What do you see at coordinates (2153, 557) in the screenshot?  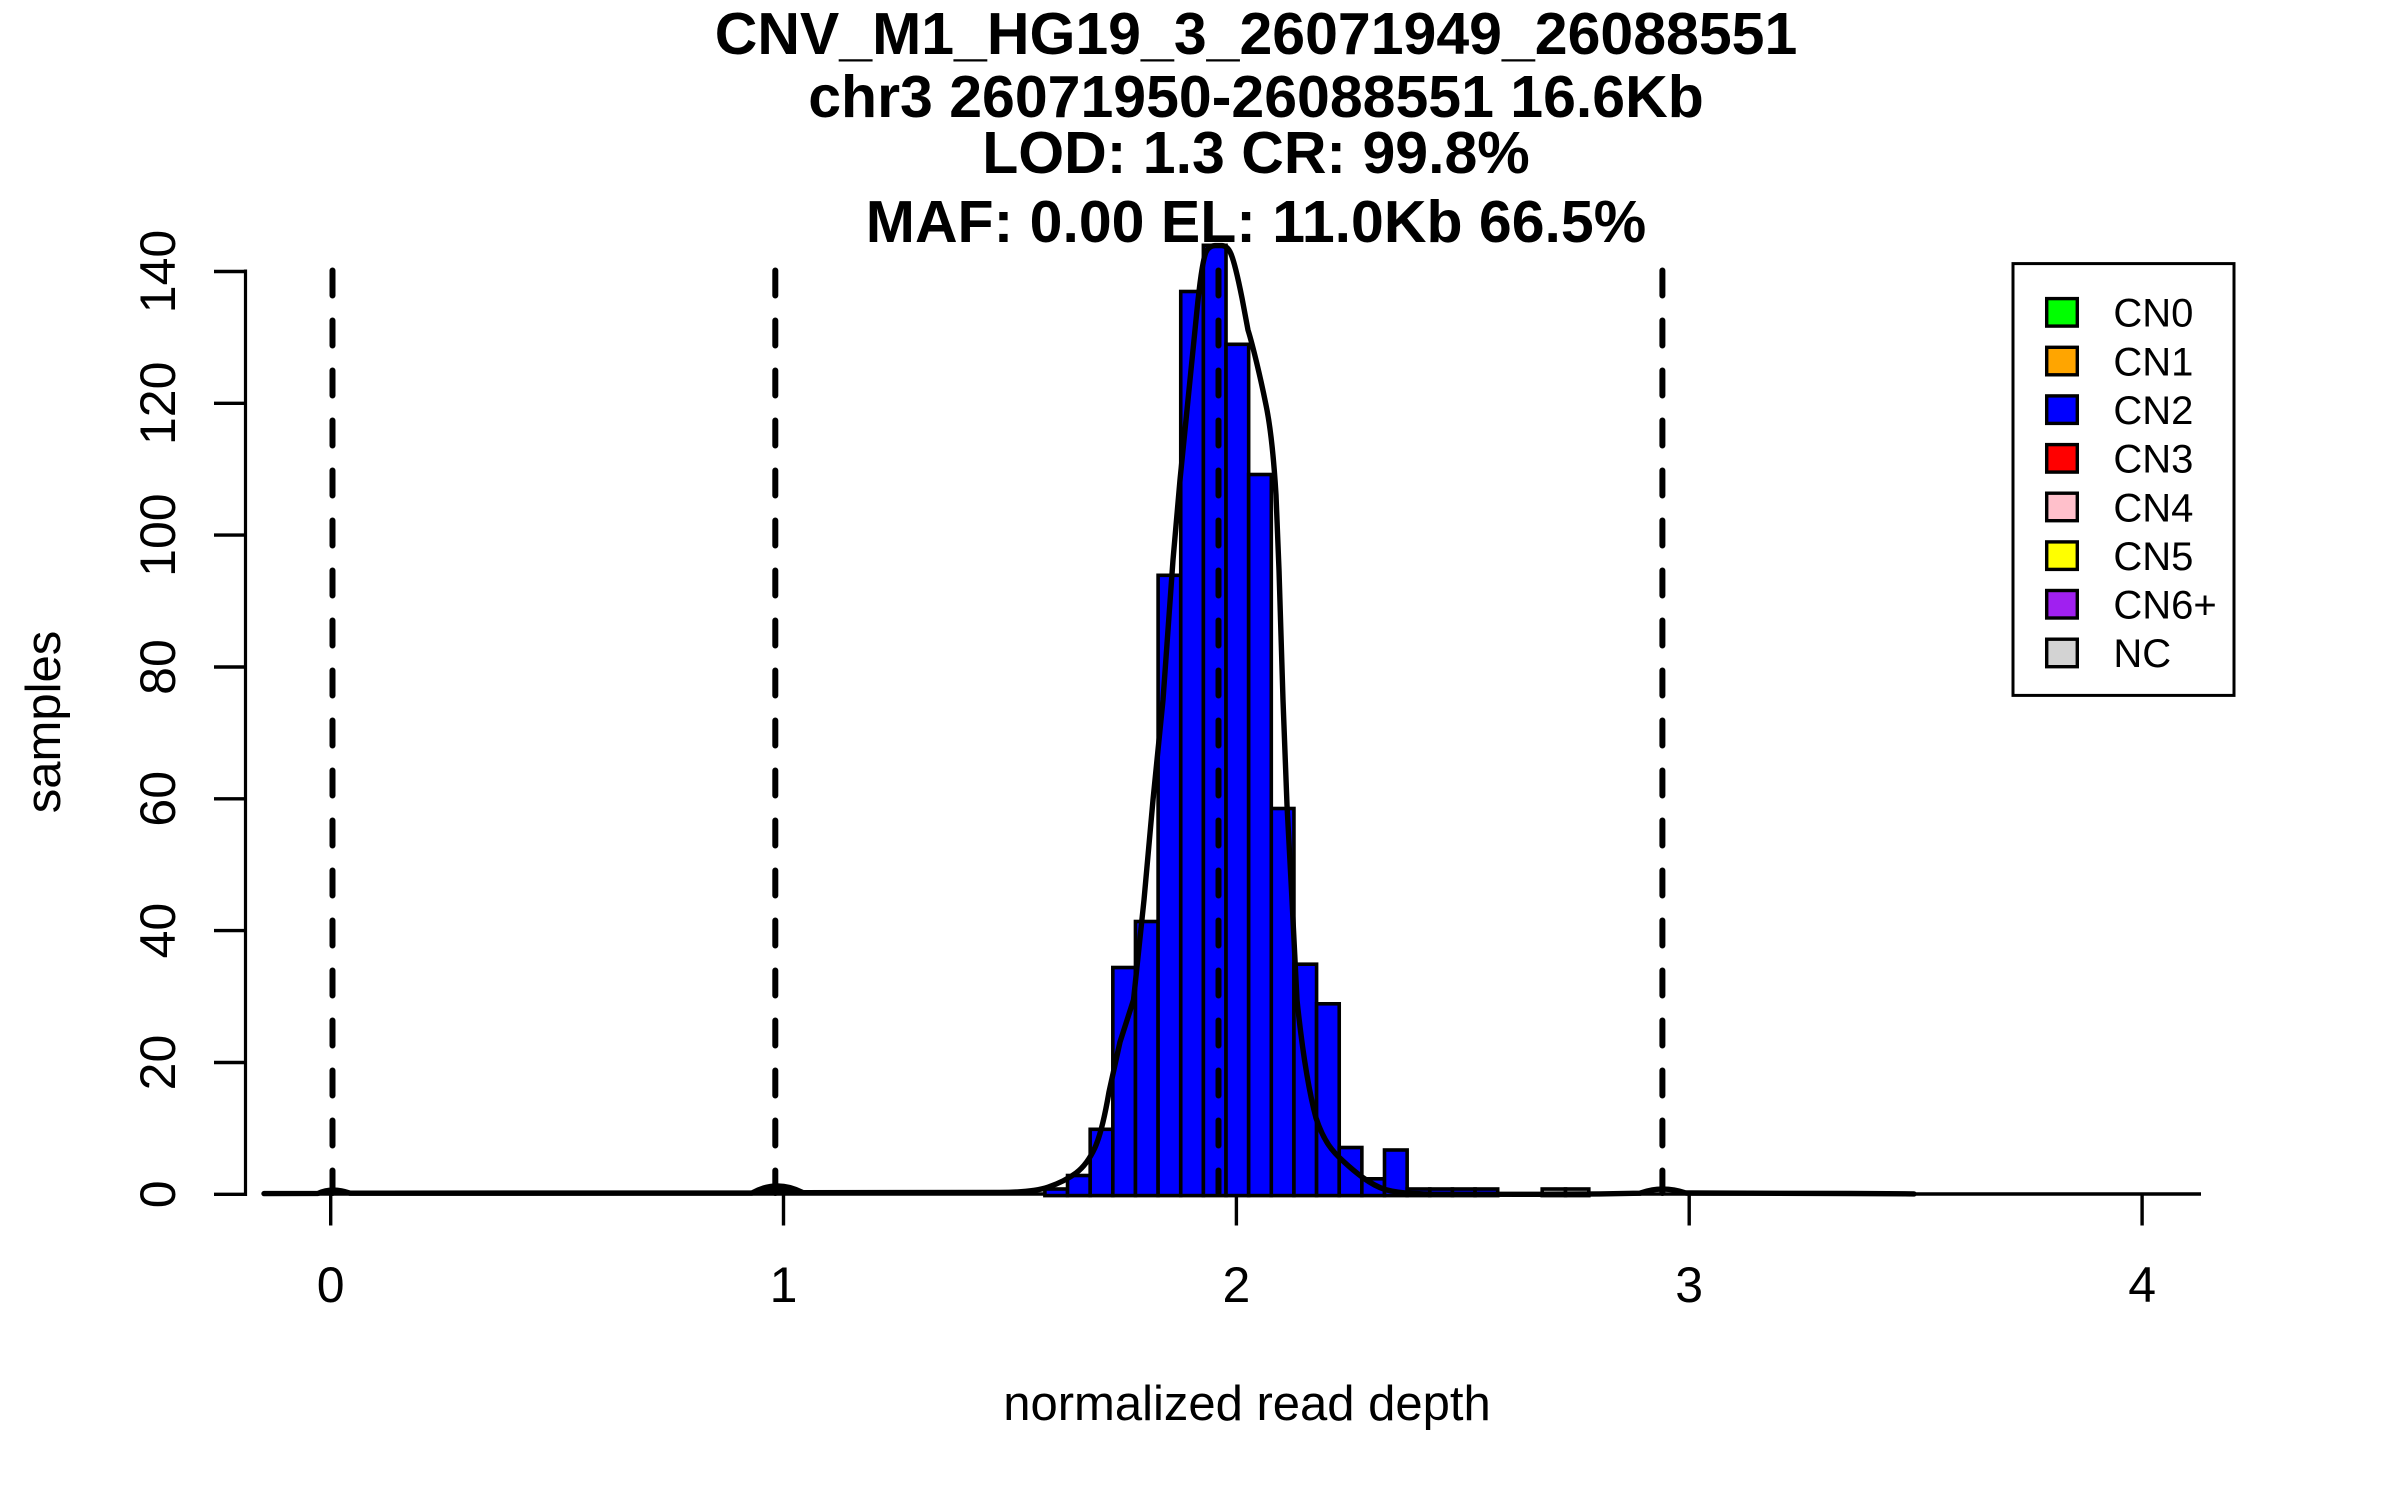 I see `svg-text: CN5` at bounding box center [2153, 557].